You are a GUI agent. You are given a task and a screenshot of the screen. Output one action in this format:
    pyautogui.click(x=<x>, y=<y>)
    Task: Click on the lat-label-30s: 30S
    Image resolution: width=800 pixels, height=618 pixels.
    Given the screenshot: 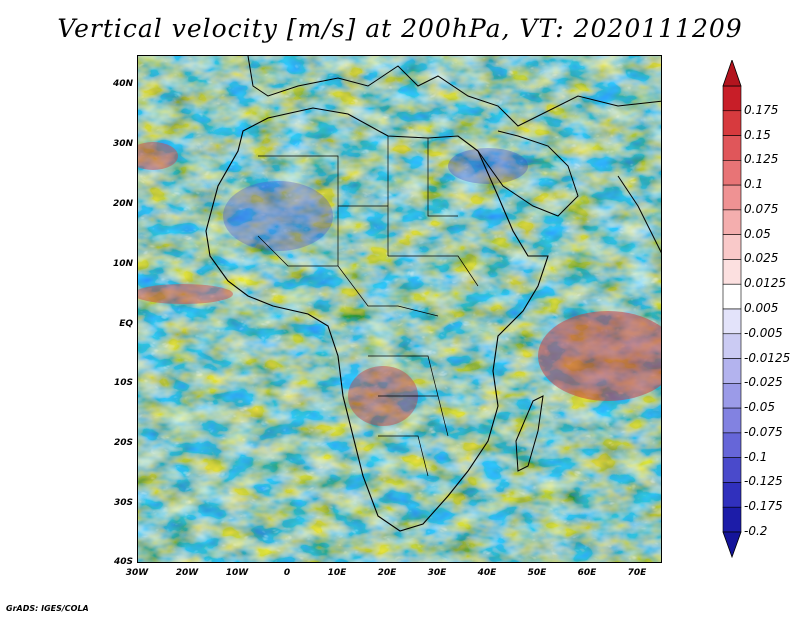 What is the action you would take?
    pyautogui.click(x=123, y=503)
    